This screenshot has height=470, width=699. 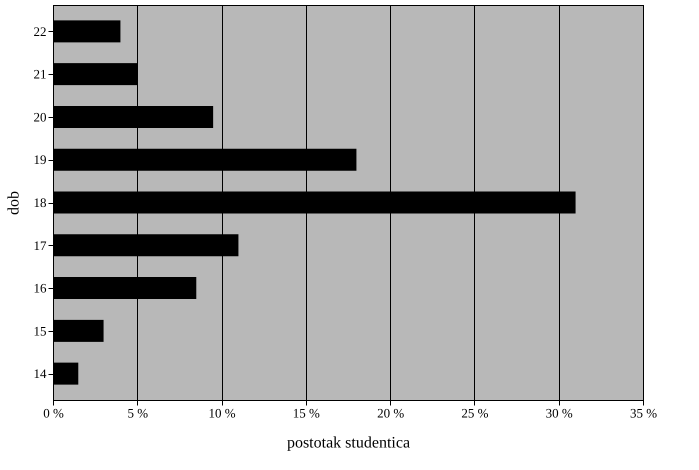 I want to click on y-tick-label: 14, so click(x=40, y=374).